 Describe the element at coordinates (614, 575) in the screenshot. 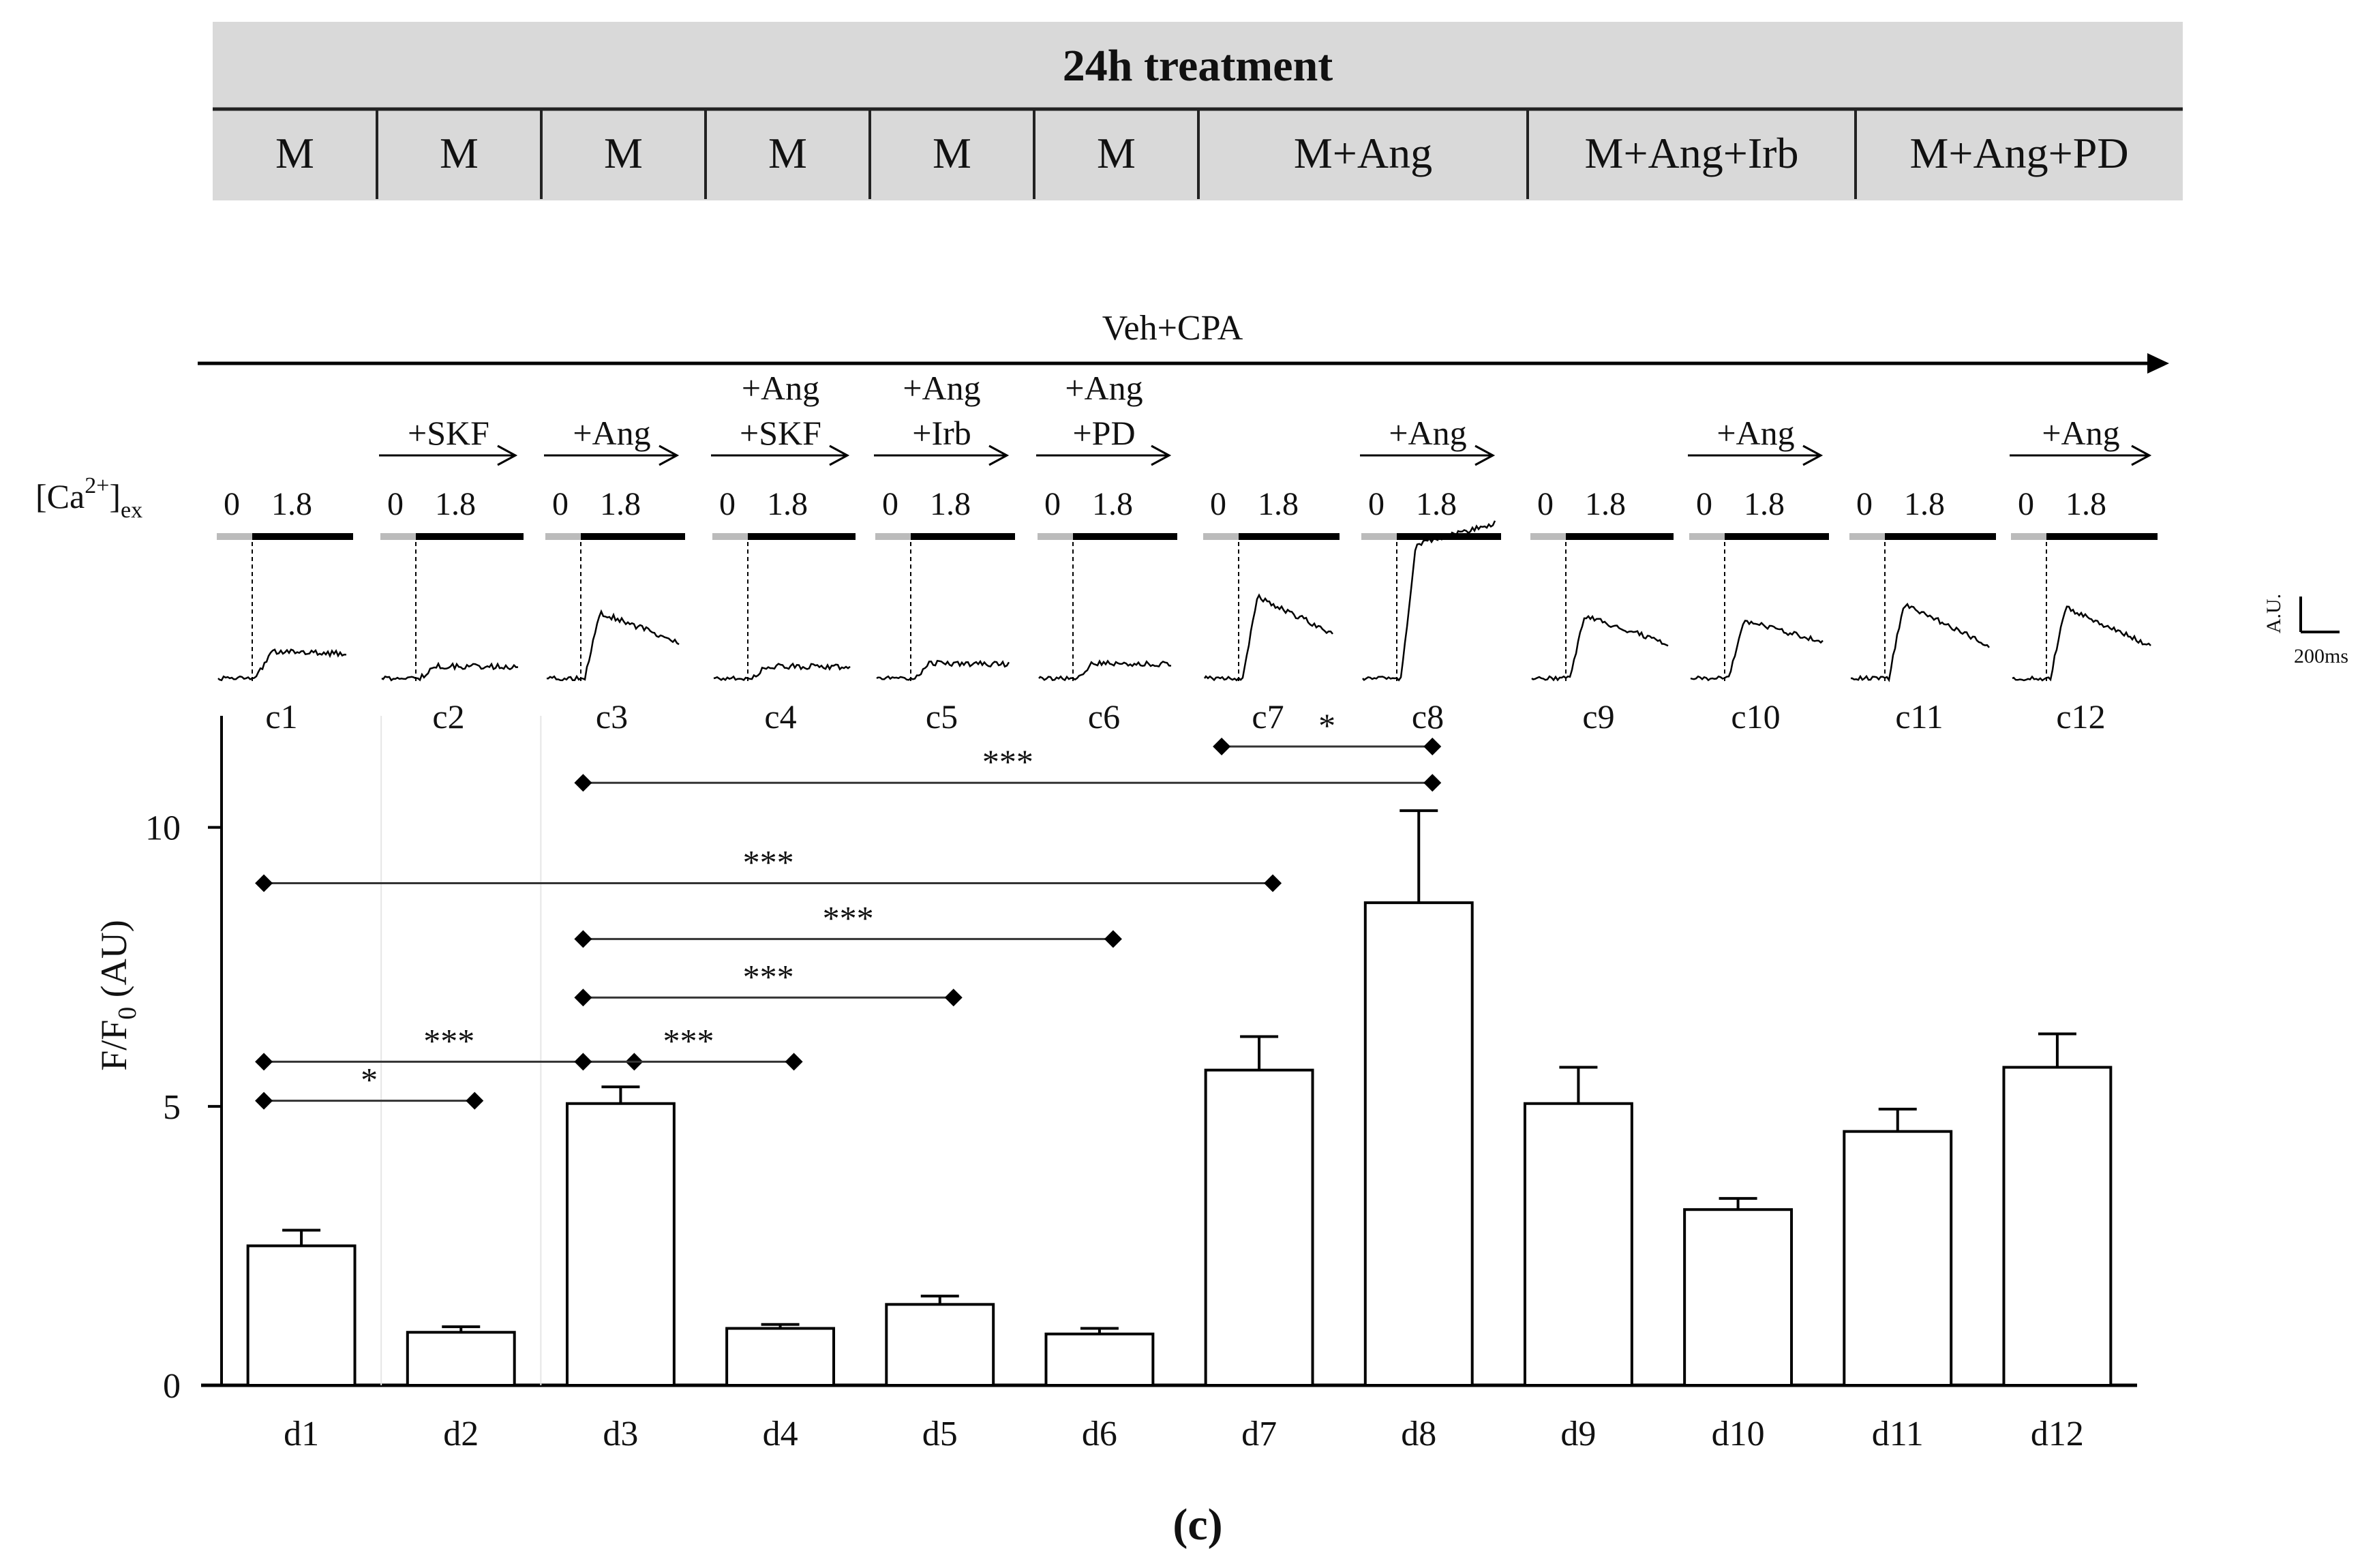

I see `protocol-panel-3: 0 1.8 c3 +Ang` at that location.